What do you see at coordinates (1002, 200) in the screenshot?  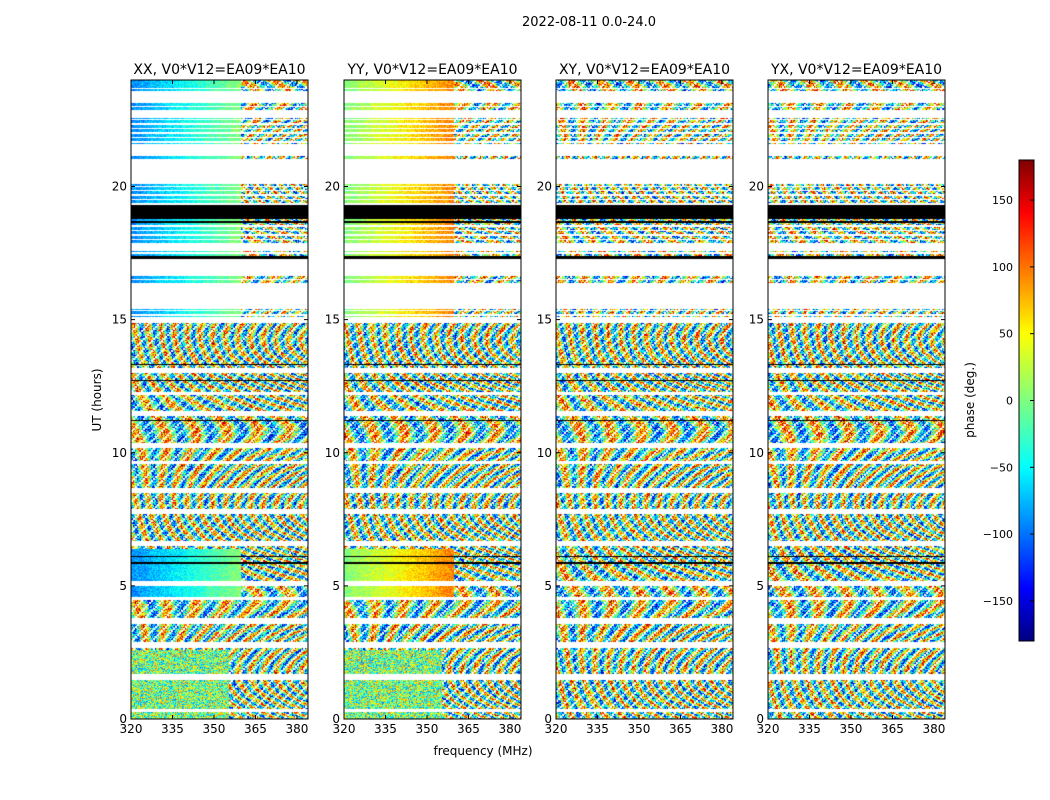 I see `colorbar-tick-label: 150` at bounding box center [1002, 200].